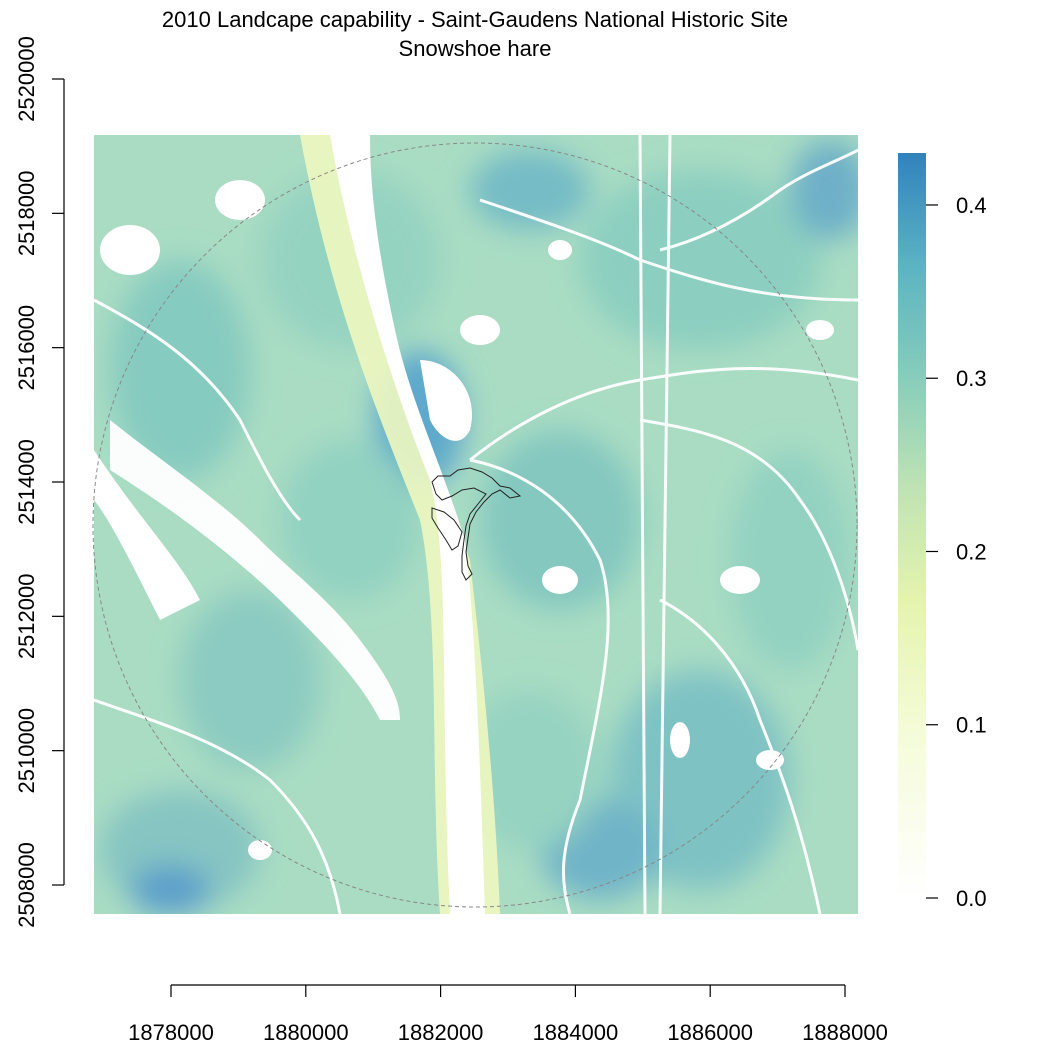 Image resolution: width=1050 pixels, height=1050 pixels. What do you see at coordinates (306, 1032) in the screenshot?
I see `x-axis-tick-label: 1880000` at bounding box center [306, 1032].